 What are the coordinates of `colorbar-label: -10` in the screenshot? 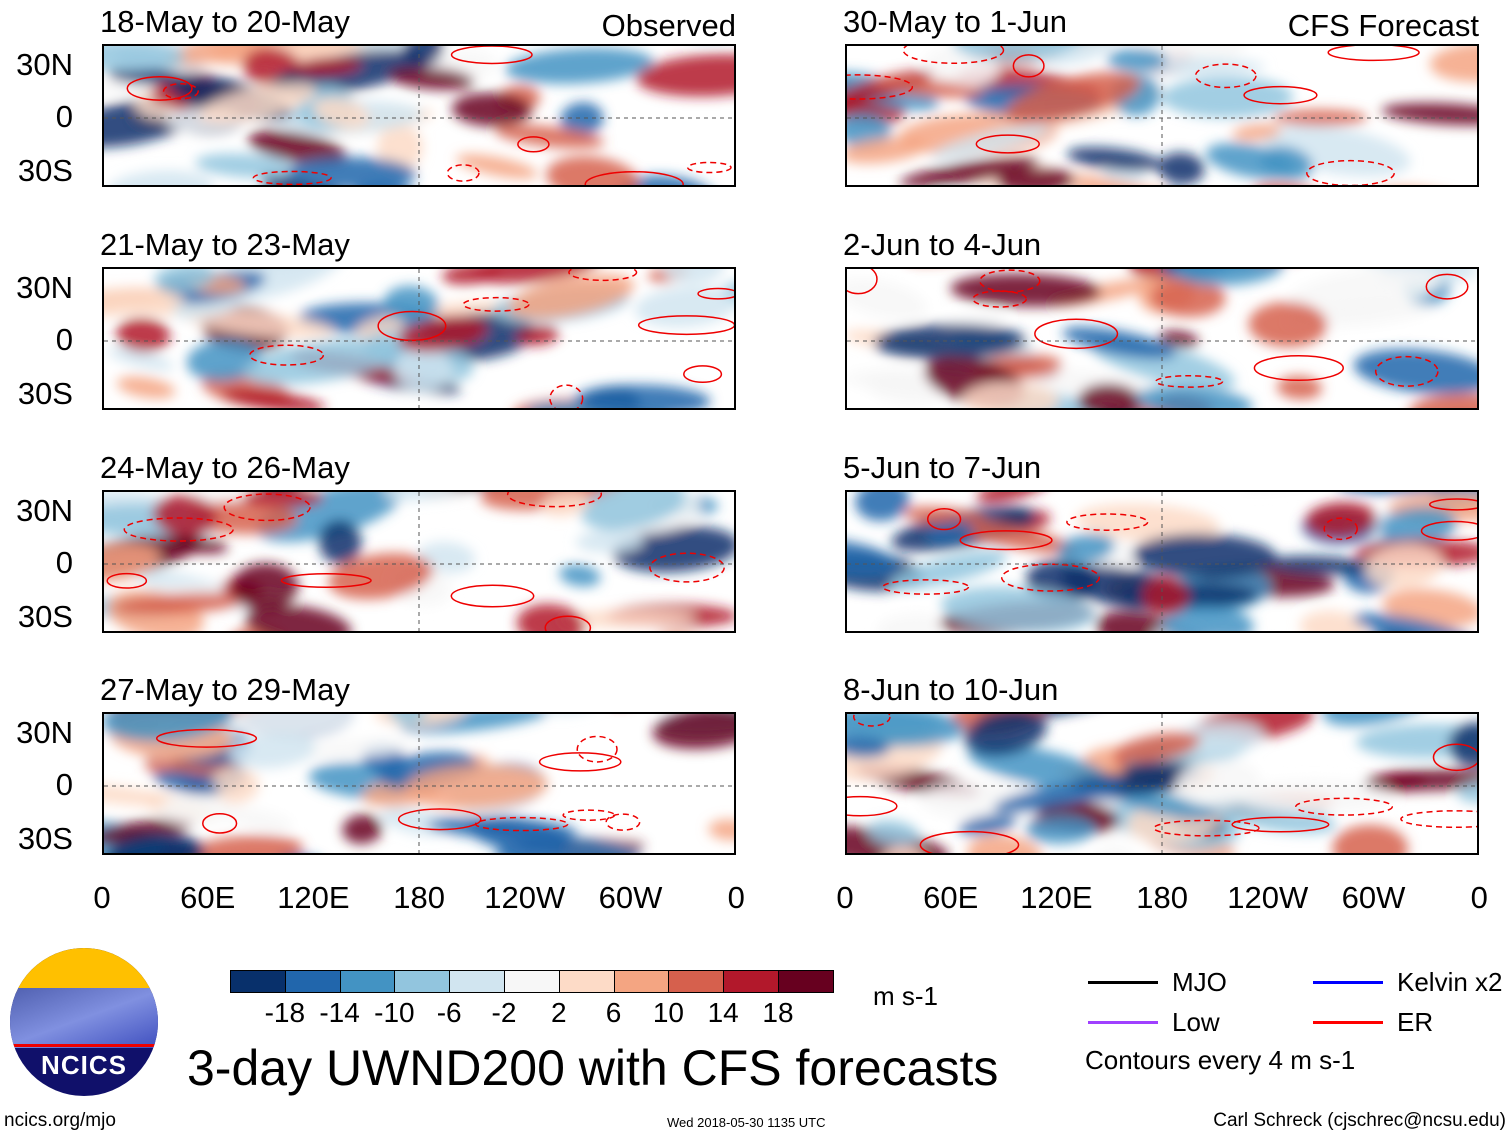 It's located at (394, 1012).